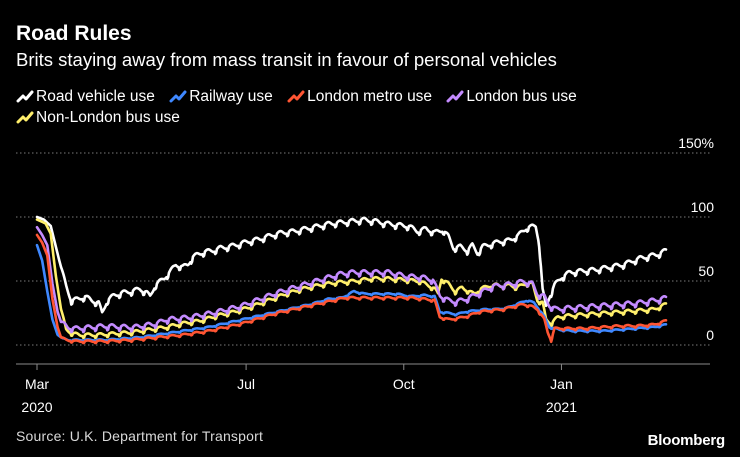 The height and width of the screenshot is (457, 740). What do you see at coordinates (561, 407) in the screenshot?
I see `x-tick-year-label: 2021` at bounding box center [561, 407].